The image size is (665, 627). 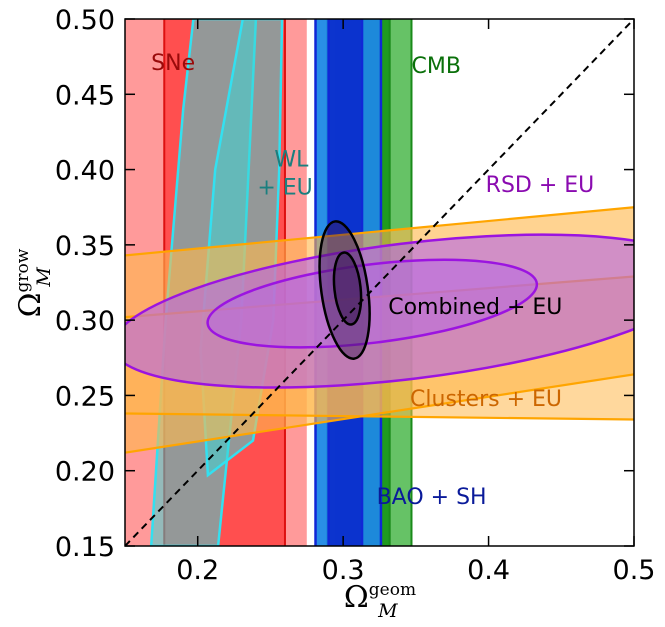 I want to click on label-bao-sh: BAO + SH, so click(x=432, y=497).